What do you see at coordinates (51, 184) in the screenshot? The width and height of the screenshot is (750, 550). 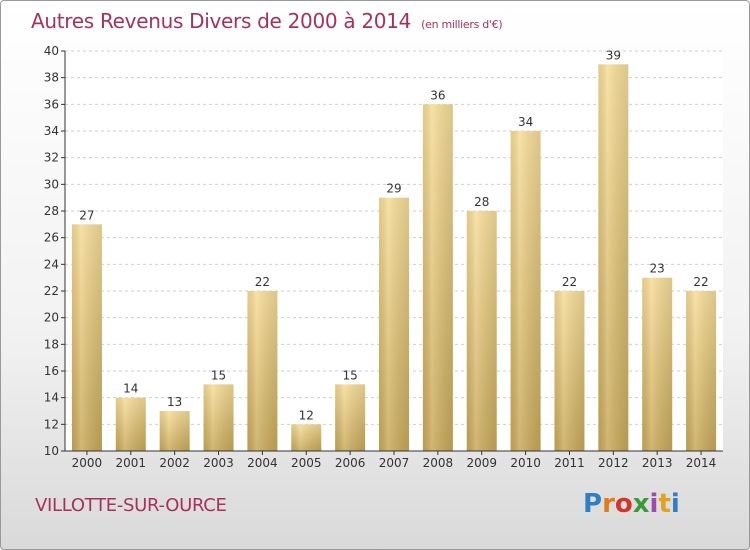 I see `y-tick-label: 30` at bounding box center [51, 184].